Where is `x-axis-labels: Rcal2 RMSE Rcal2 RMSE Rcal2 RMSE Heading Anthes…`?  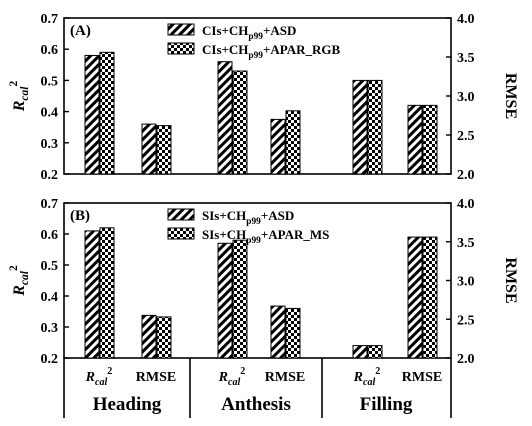 x-axis-labels: Rcal2 RMSE Rcal2 RMSE Rcal2 RMSE Heading Anthes… is located at coordinates (257, 388).